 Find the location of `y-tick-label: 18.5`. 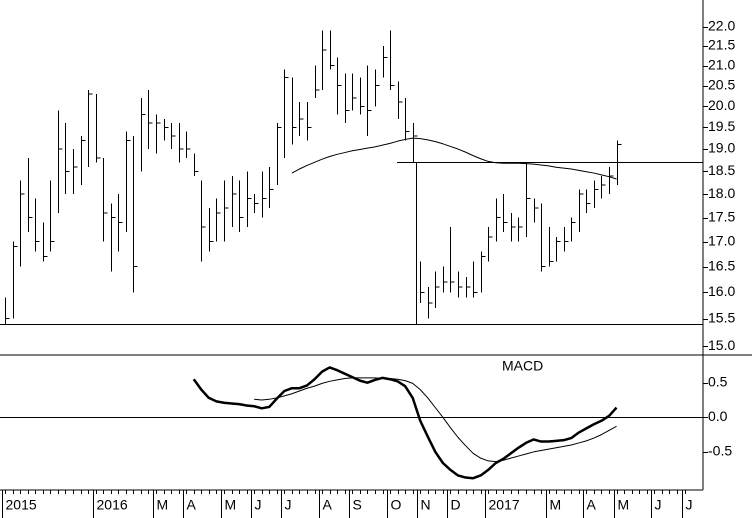

y-tick-label: 18.5 is located at coordinates (721, 170).